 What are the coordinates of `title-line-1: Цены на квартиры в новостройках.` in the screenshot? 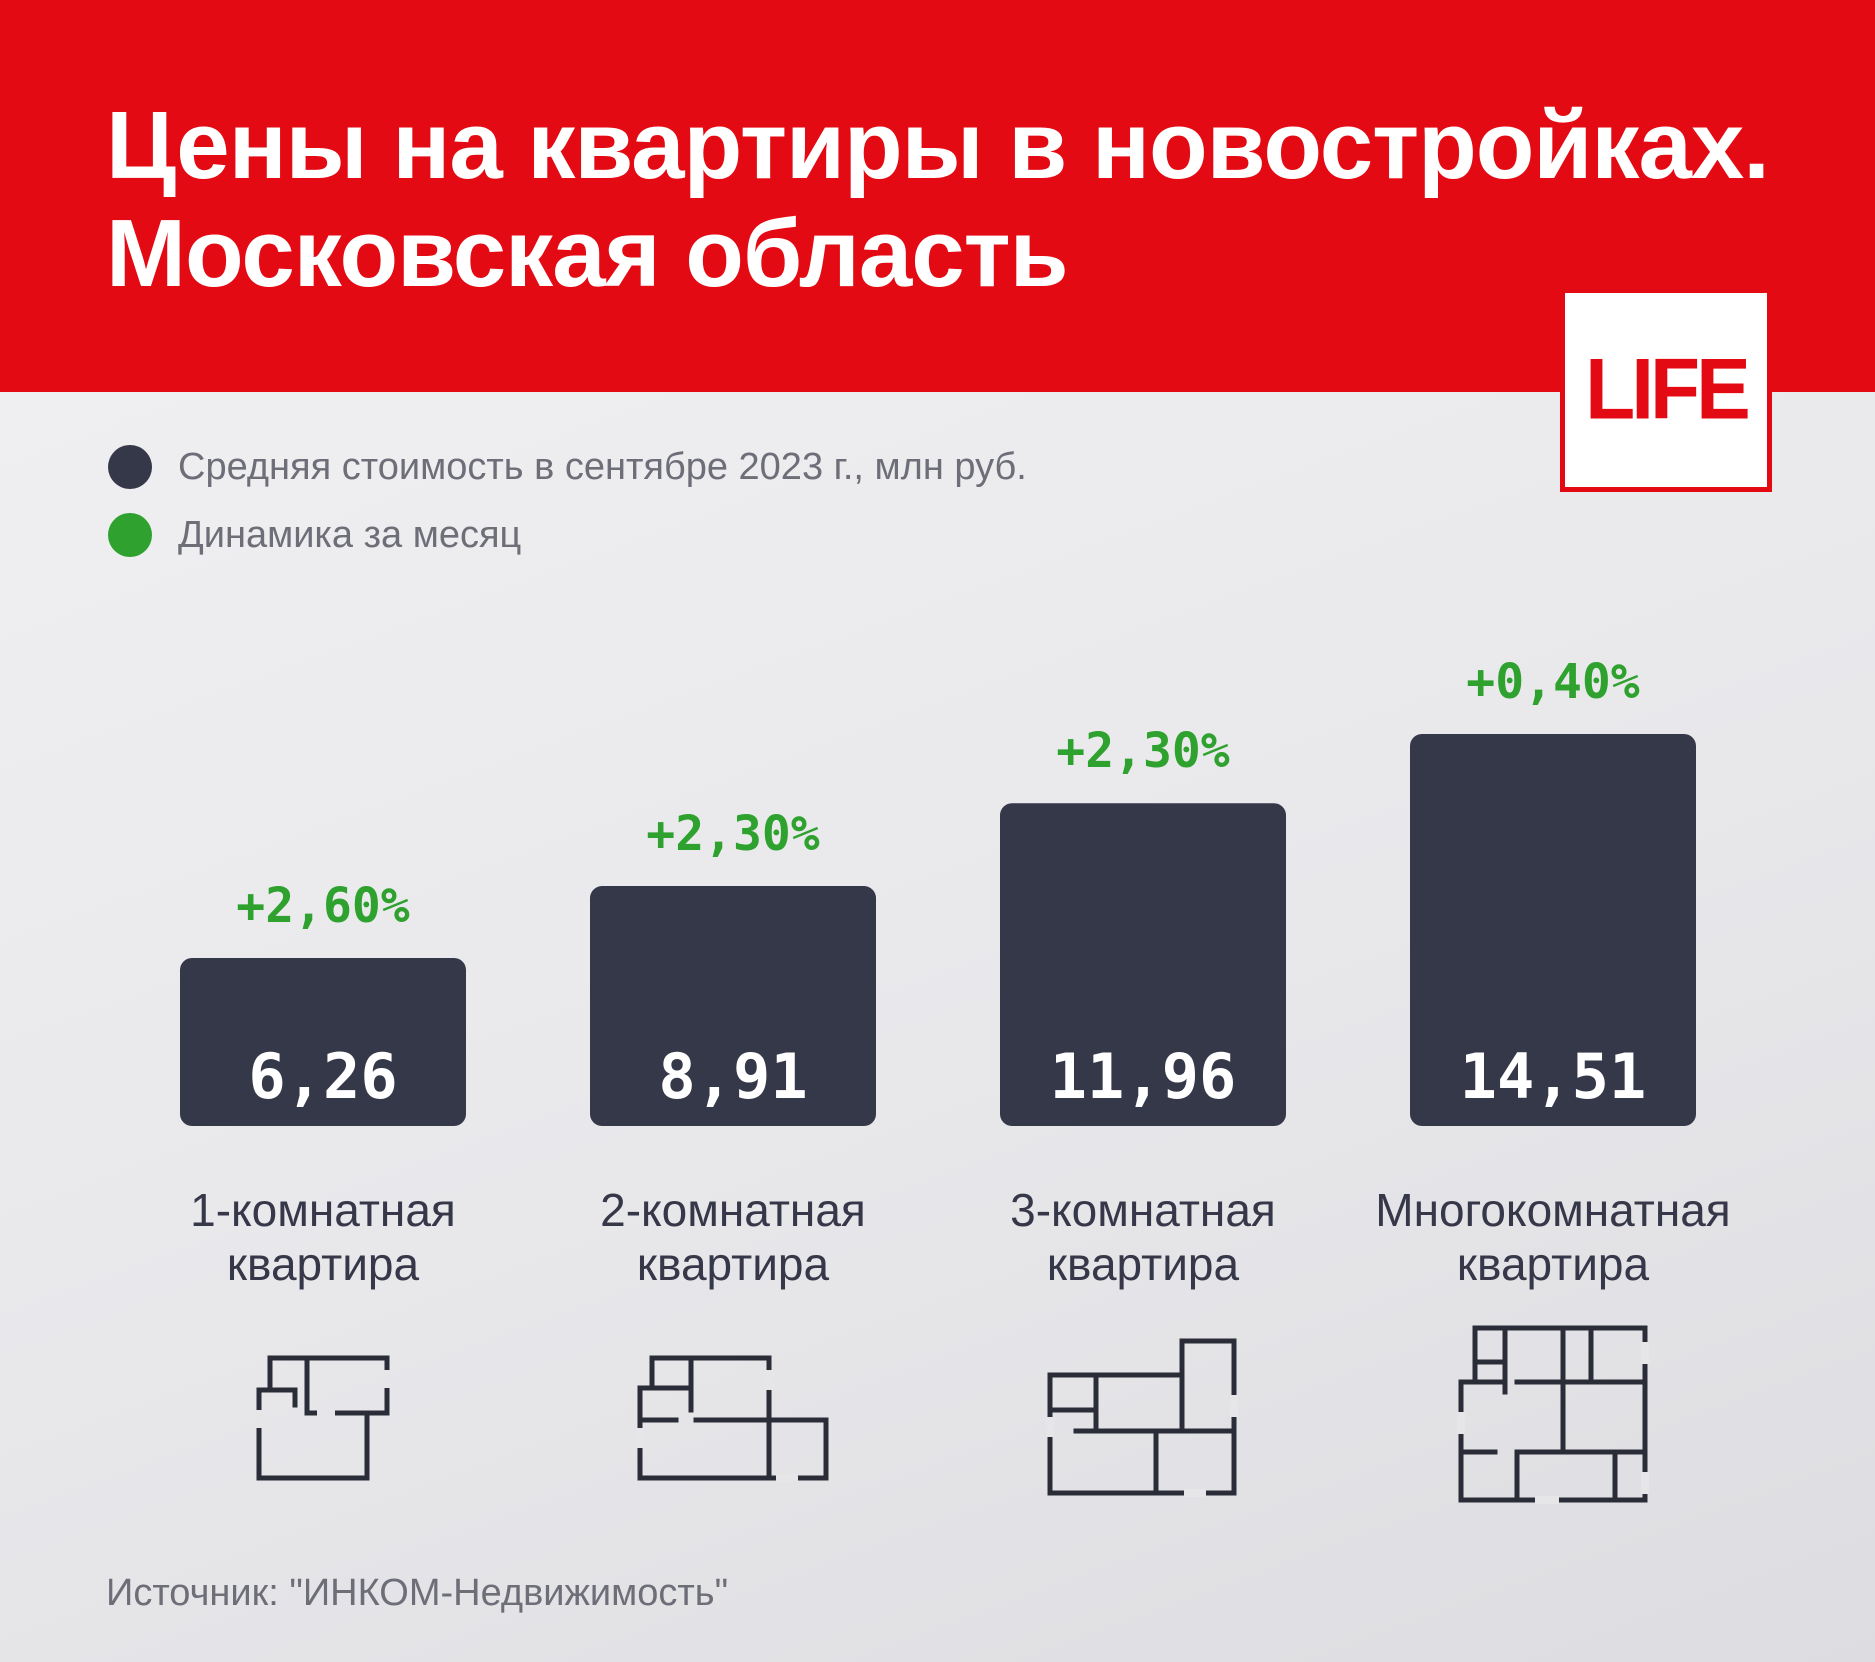 It's located at (938, 145).